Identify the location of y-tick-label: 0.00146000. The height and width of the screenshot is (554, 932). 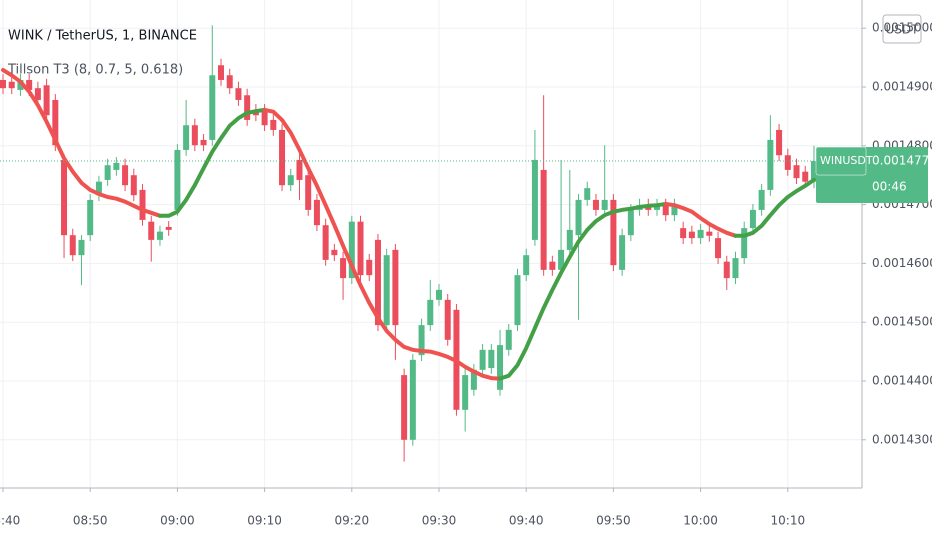
(902, 263).